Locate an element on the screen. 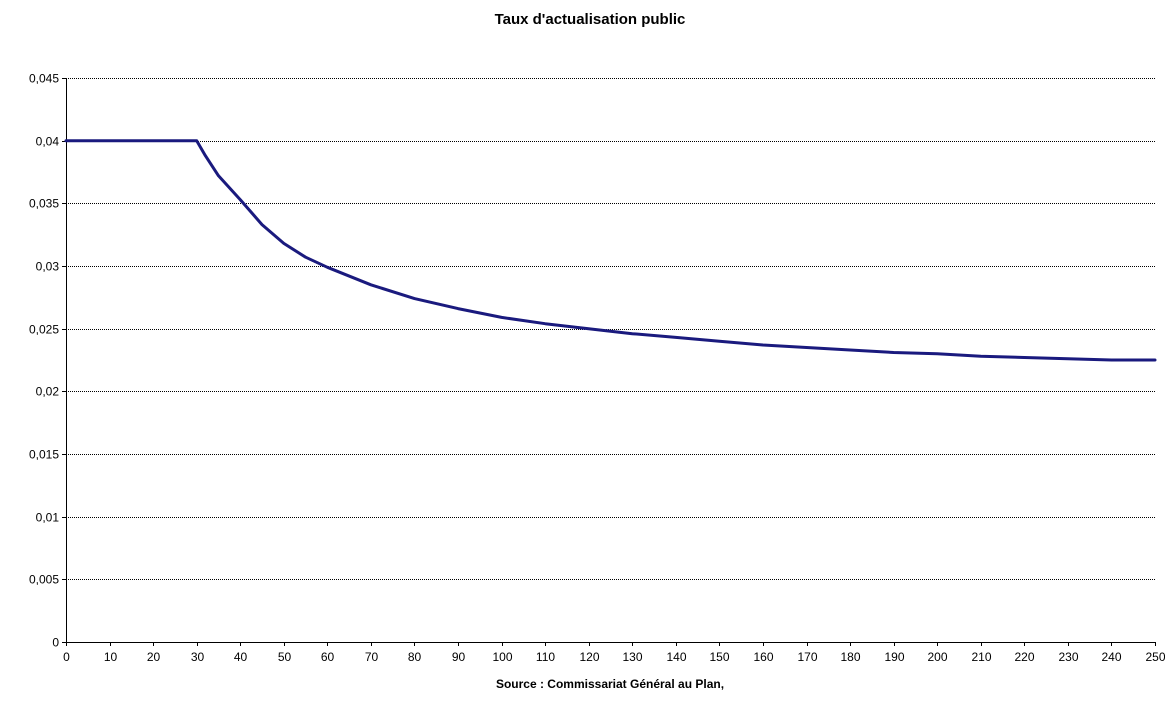 The width and height of the screenshot is (1165, 706). x-tick-label: 200 is located at coordinates (937, 657).